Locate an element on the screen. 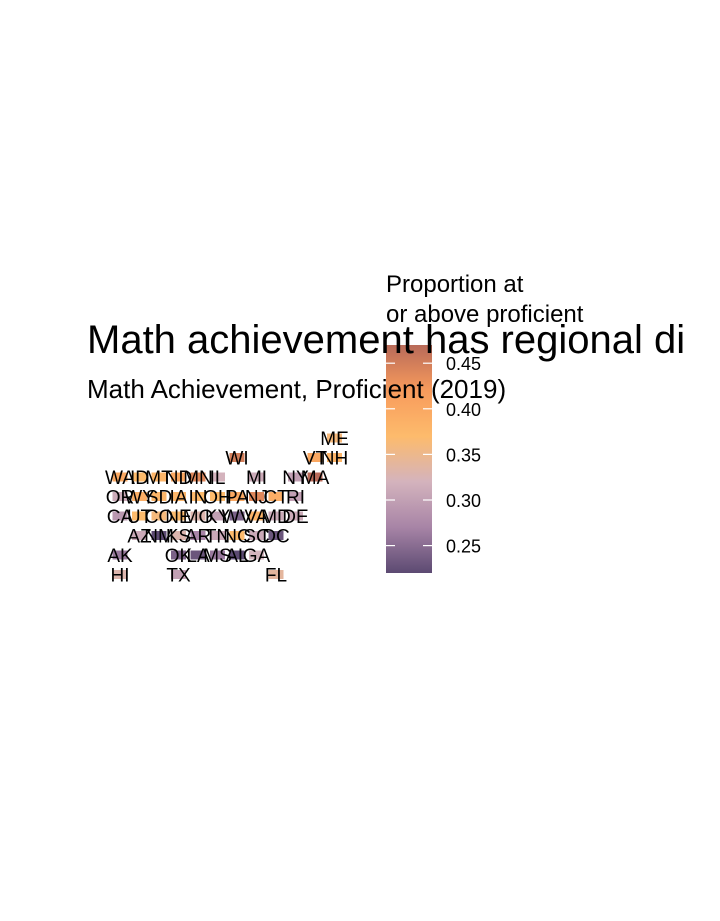  state-label-ak: AK is located at coordinates (120, 556).